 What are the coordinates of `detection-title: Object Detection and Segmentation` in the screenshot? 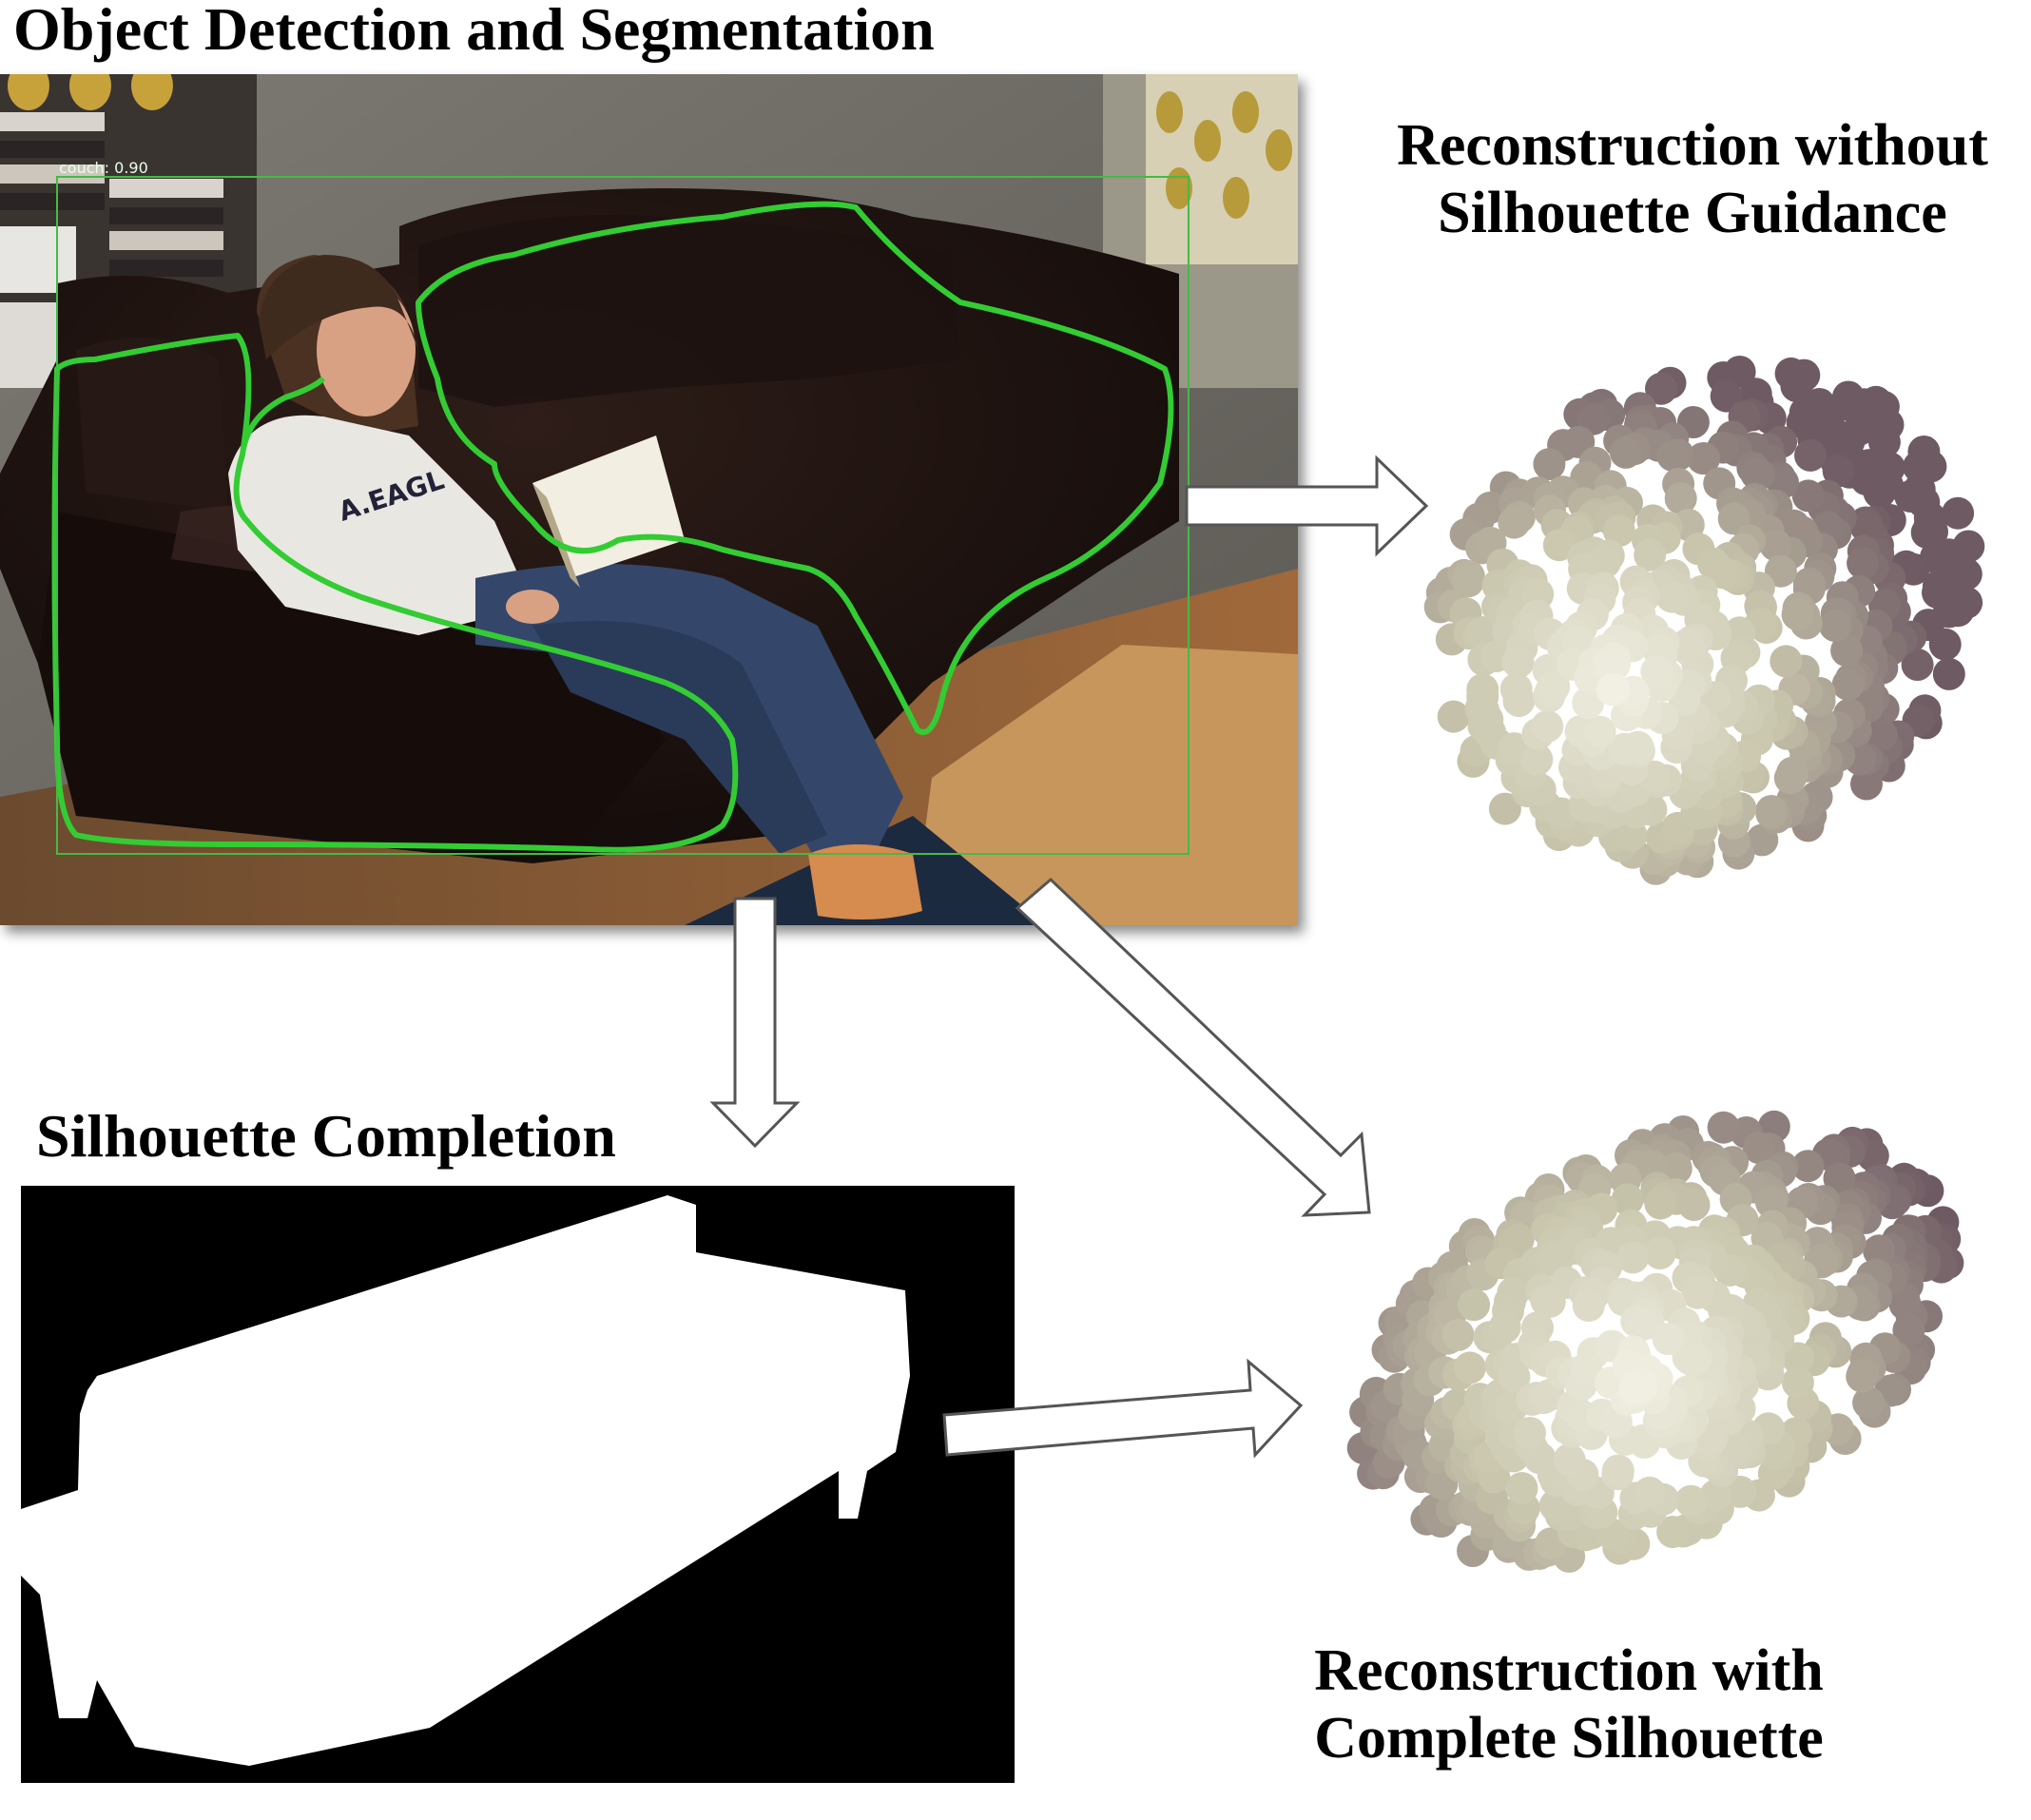 It's located at (474, 32).